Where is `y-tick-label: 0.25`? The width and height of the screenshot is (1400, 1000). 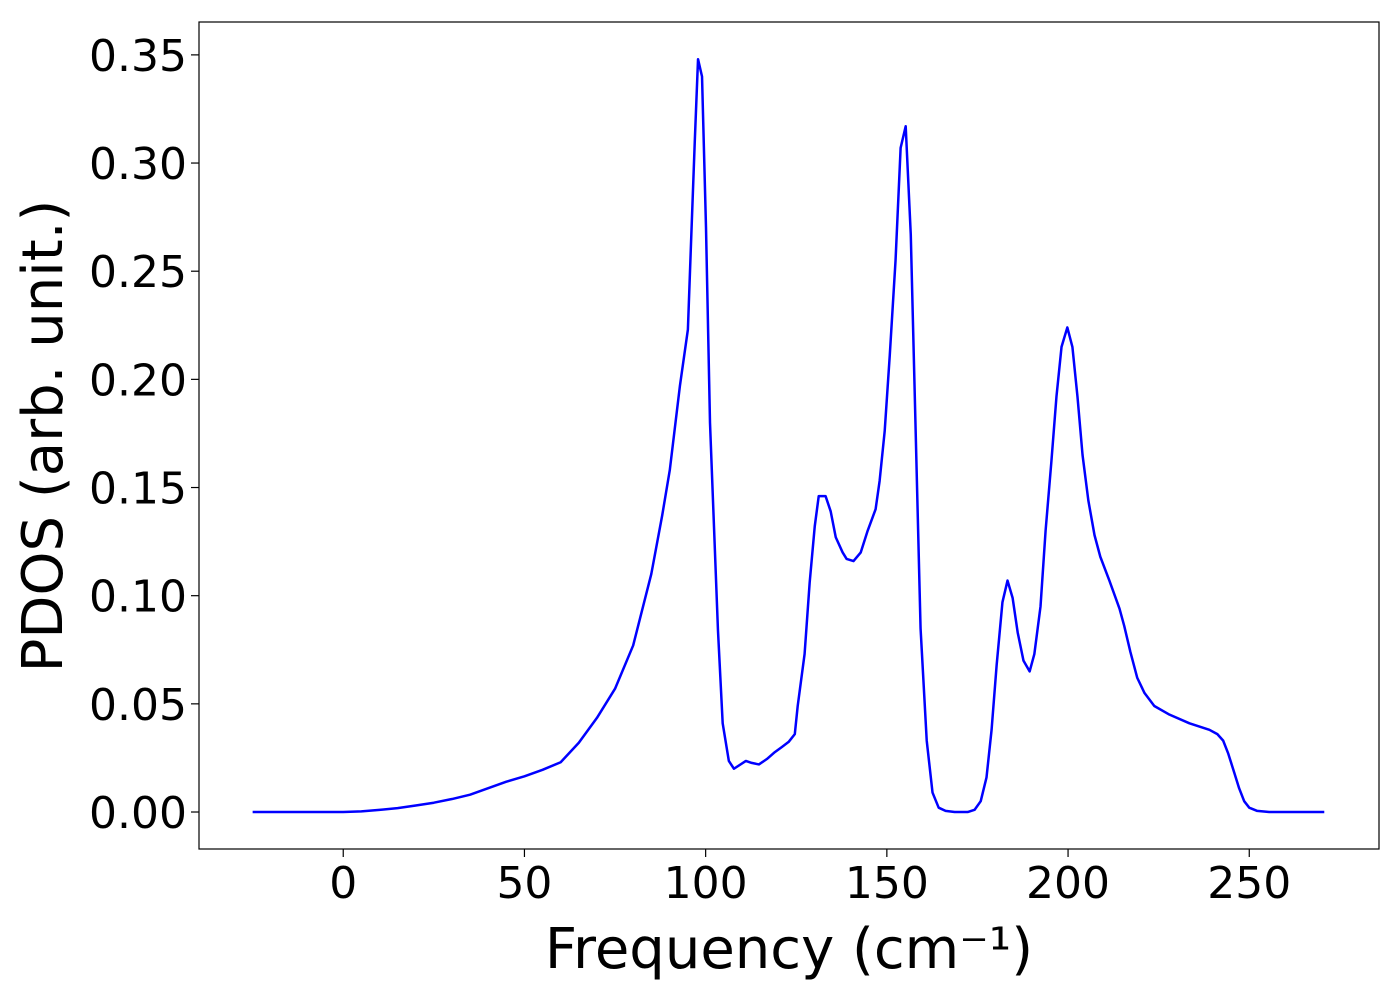 y-tick-label: 0.25 is located at coordinates (138, 272).